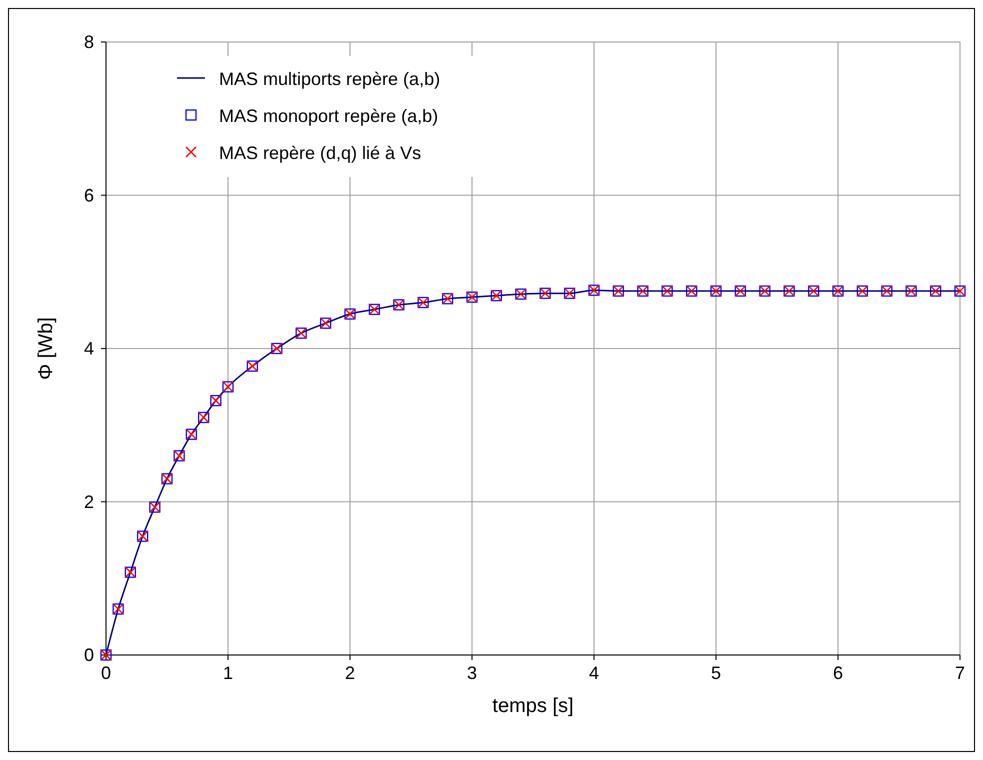  I want to click on x-axis-title: temps [s], so click(533, 706).